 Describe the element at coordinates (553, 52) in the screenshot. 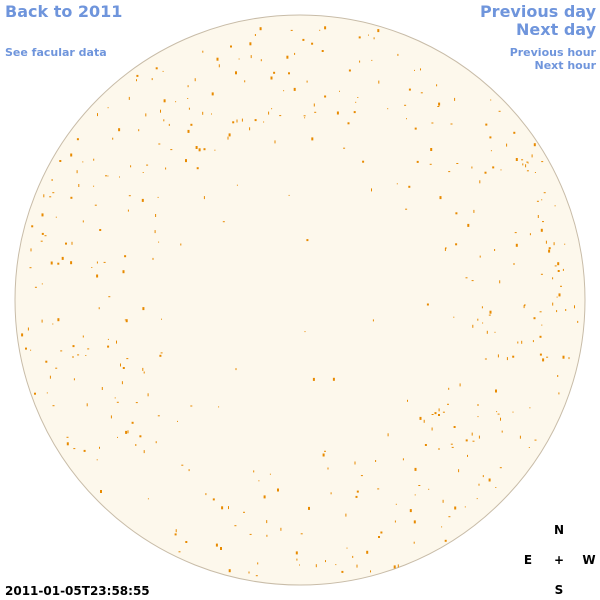

I see `previous-hour-link: Previous hour` at that location.